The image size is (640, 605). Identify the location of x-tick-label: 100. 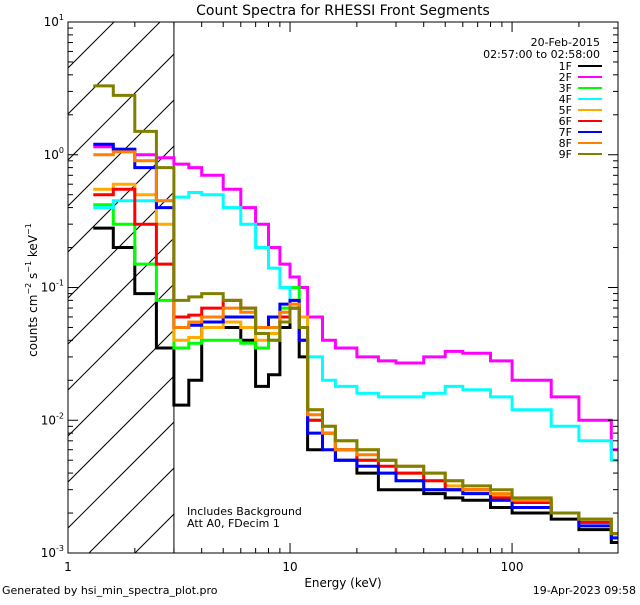
(512, 567).